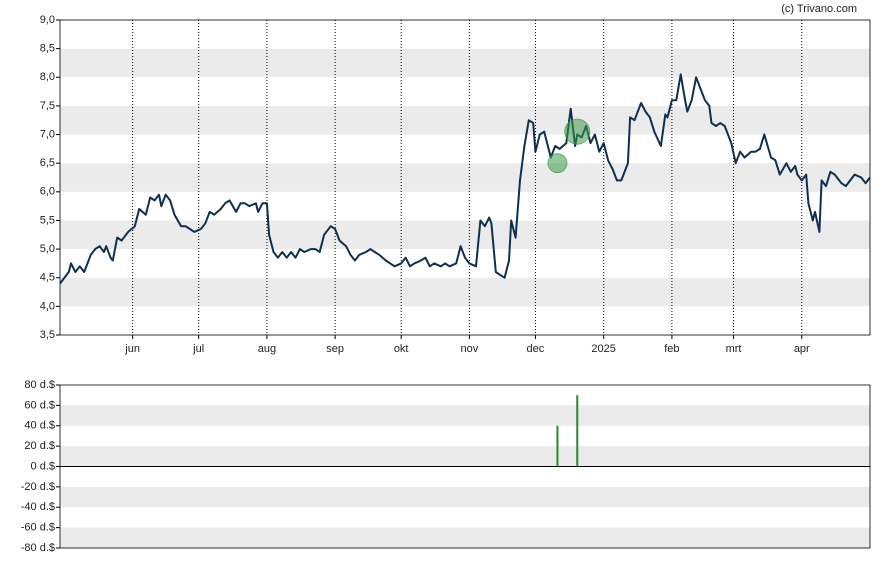 The image size is (888, 565). What do you see at coordinates (267, 349) in the screenshot?
I see `x-tick-label: aug` at bounding box center [267, 349].